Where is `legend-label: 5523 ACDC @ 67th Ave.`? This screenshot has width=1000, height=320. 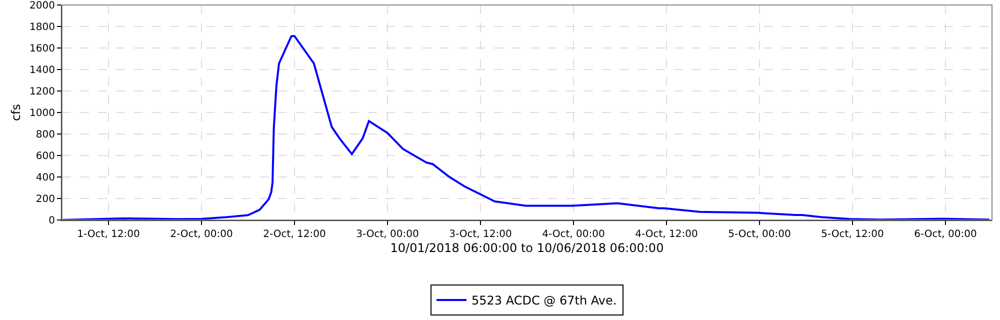
legend-label: 5523 ACDC @ 67th Ave. is located at coordinates (544, 301).